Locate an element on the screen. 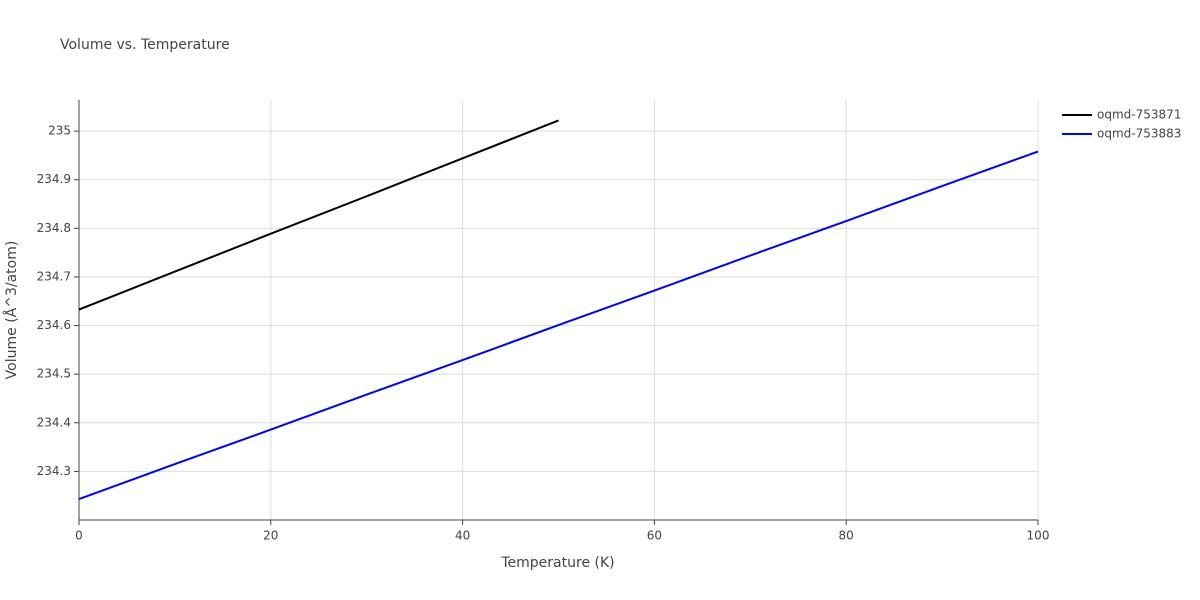 This screenshot has width=1200, height=600. legend-label: oqmd-753871 is located at coordinates (1139, 115).